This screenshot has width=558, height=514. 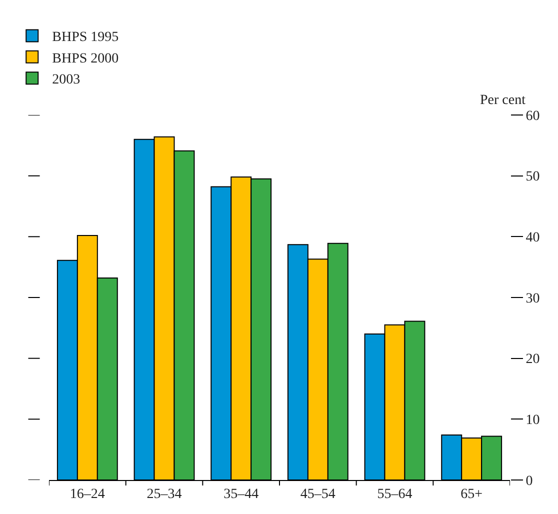 I want to click on y-tick-label: 40, so click(x=533, y=238).